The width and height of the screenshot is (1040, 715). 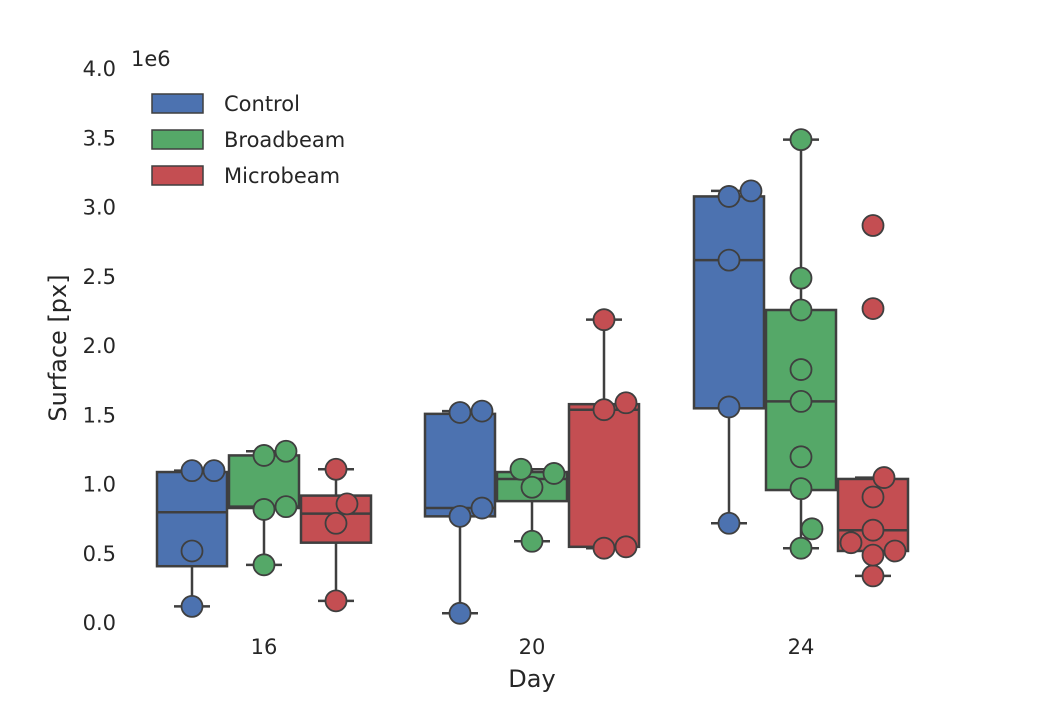 I want to click on legend-swatch-microbeam, so click(x=177, y=175).